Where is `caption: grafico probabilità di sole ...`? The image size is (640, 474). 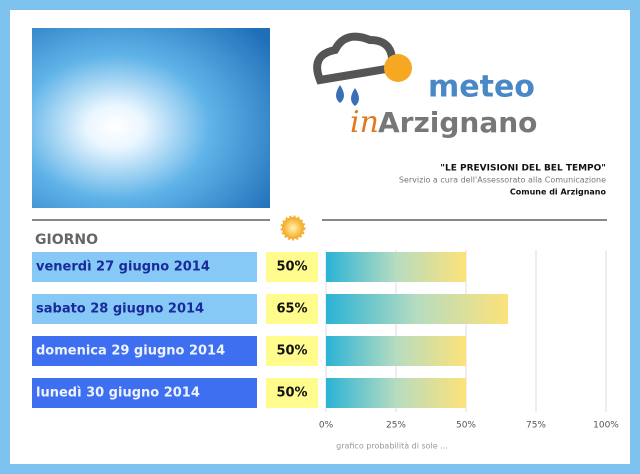 caption: grafico probabilità di sole ... is located at coordinates (392, 446).